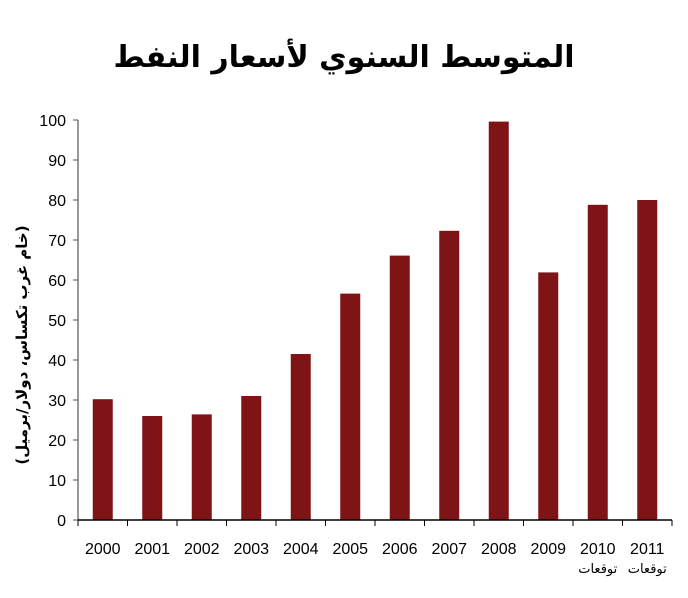 Image resolution: width=688 pixels, height=598 pixels. What do you see at coordinates (344, 57) in the screenshot?
I see `chart-title: المتوسط السنوي لأسعار النفط` at bounding box center [344, 57].